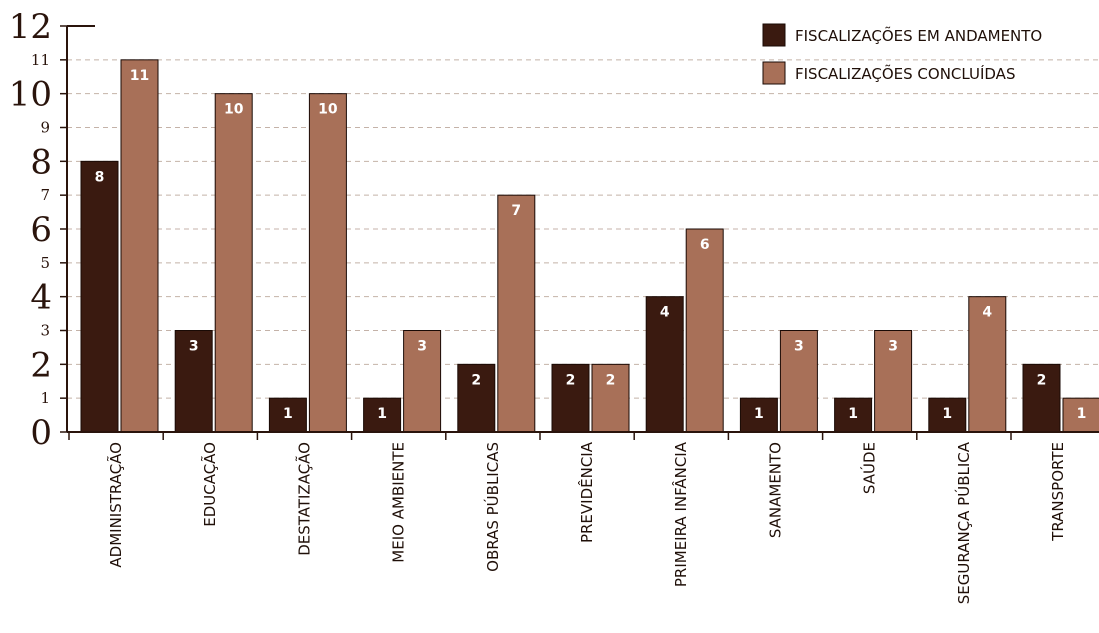 This screenshot has width=1099, height=633. I want to click on category-label: MEIO AMBIENTE, so click(399, 502).